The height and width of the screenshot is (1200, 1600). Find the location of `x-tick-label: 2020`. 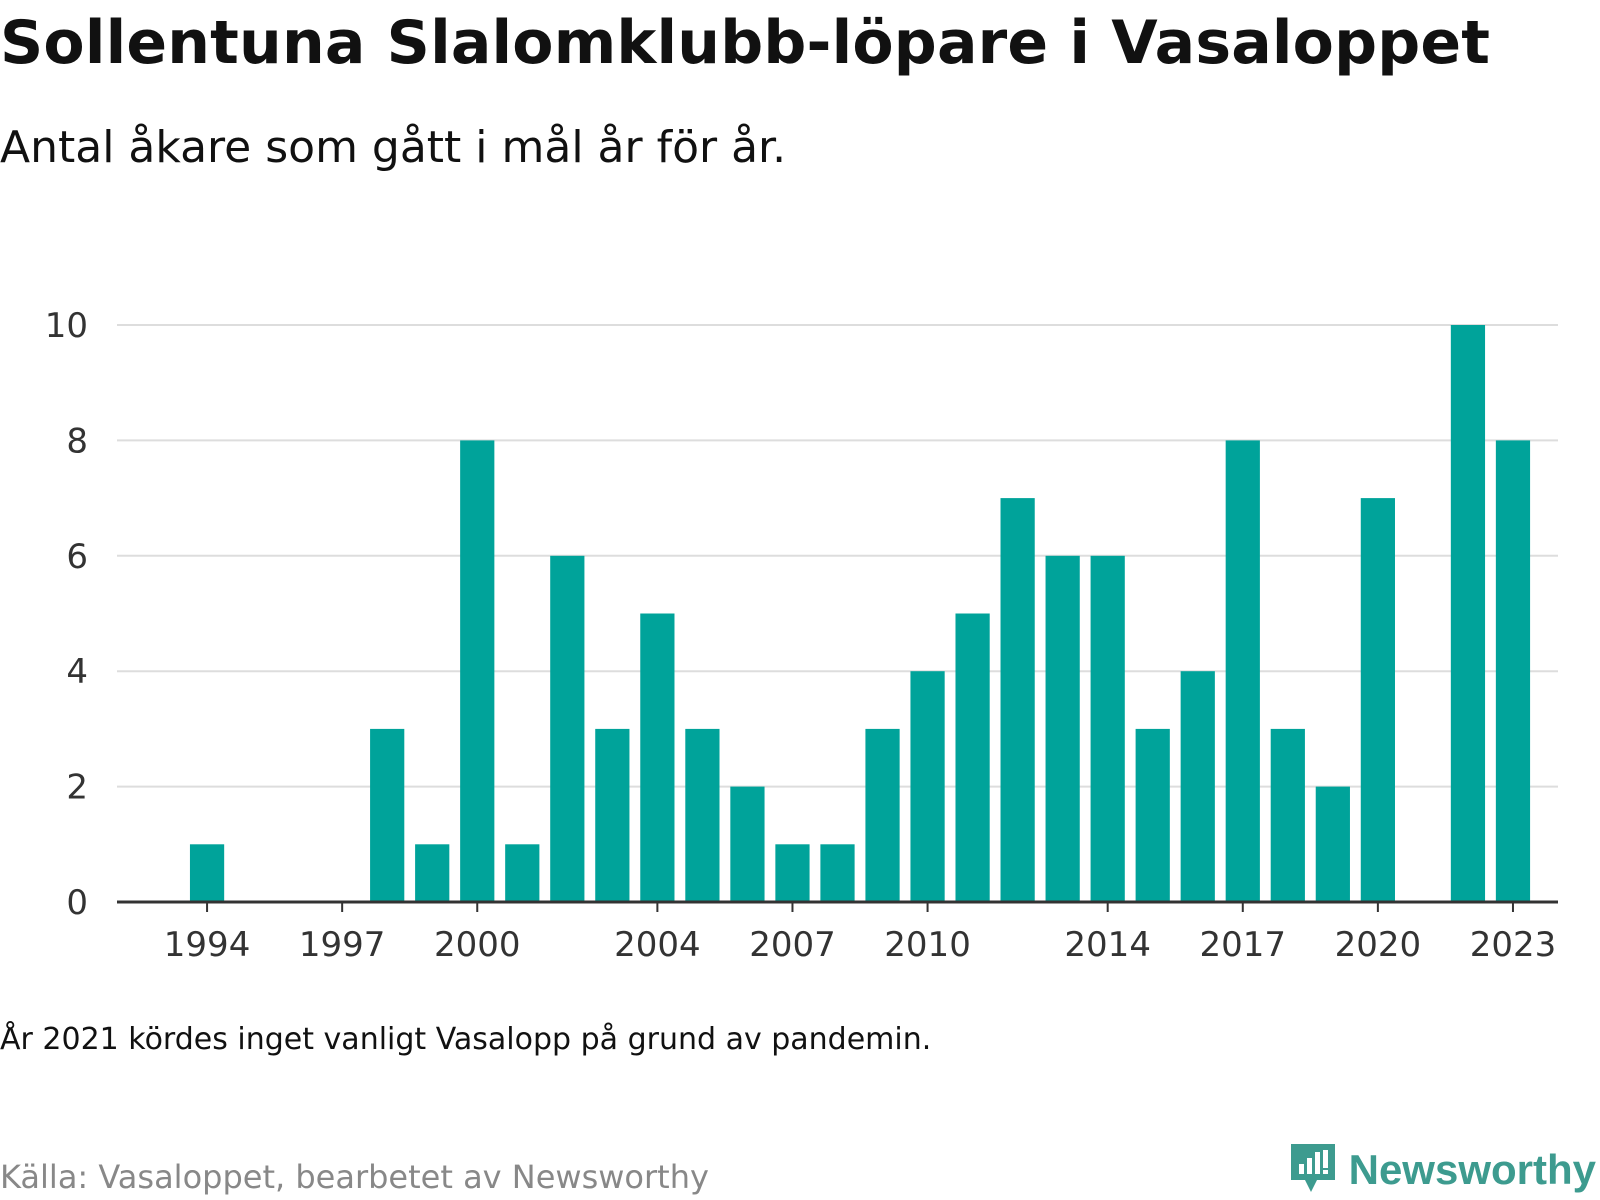

x-tick-label: 2020 is located at coordinates (1378, 945).